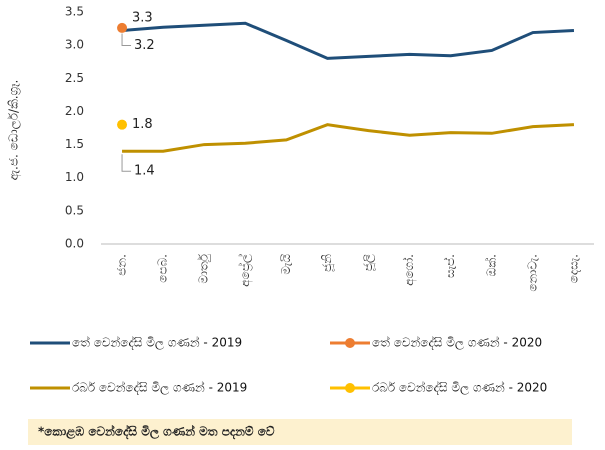 The width and height of the screenshot is (605, 450). I want to click on note: *කොළඹ වෙන්දේසි මිල ගණන් මත පදනම් වේ, so click(156, 432).